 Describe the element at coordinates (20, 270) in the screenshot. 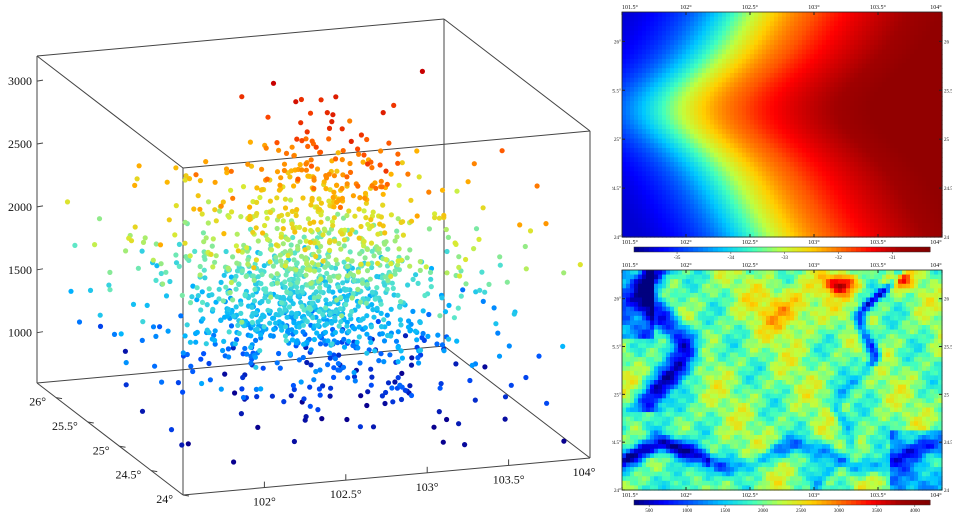

I see `z-tick-label: 1500` at that location.